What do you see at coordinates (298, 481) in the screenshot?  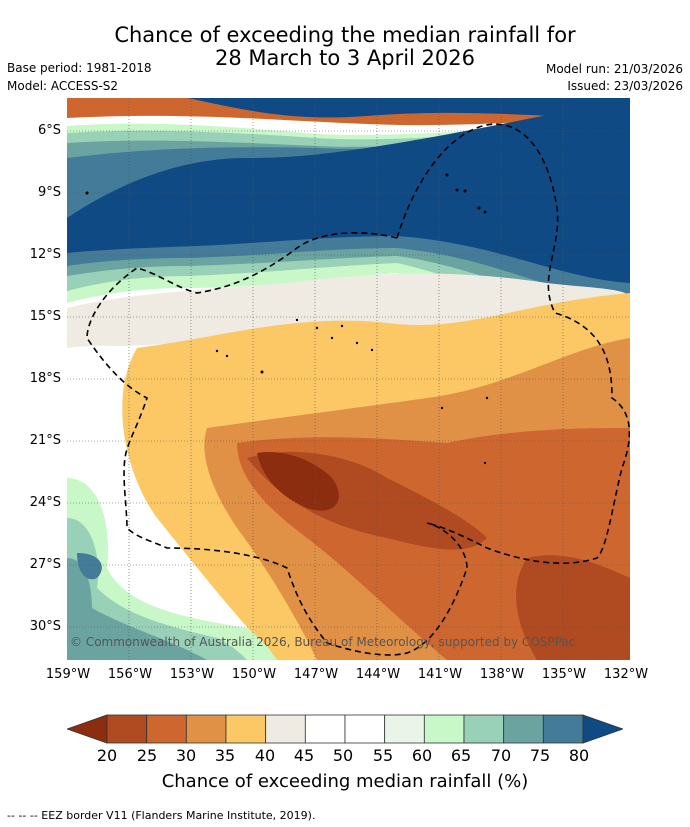 I see `dry-20-core` at bounding box center [298, 481].